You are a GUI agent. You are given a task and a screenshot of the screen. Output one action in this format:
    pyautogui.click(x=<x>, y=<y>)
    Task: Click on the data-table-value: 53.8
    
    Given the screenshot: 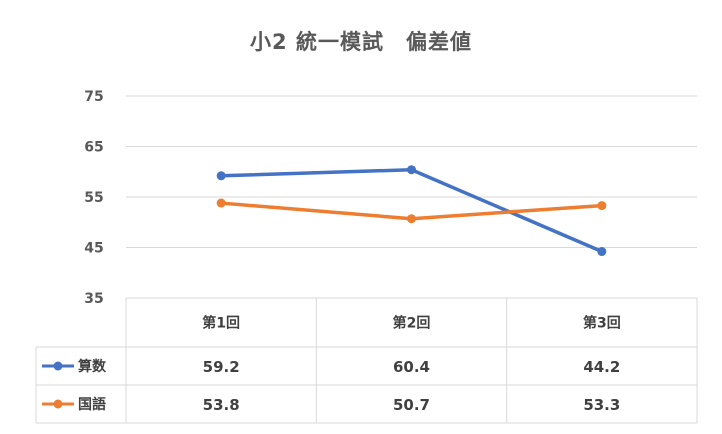 What is the action you would take?
    pyautogui.click(x=221, y=405)
    